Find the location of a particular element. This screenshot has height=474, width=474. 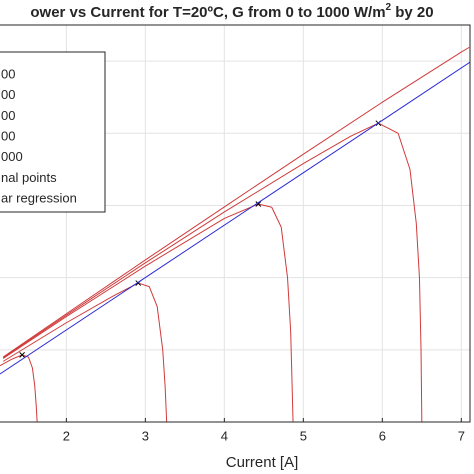

x-tick-label: 5 is located at coordinates (303, 435).